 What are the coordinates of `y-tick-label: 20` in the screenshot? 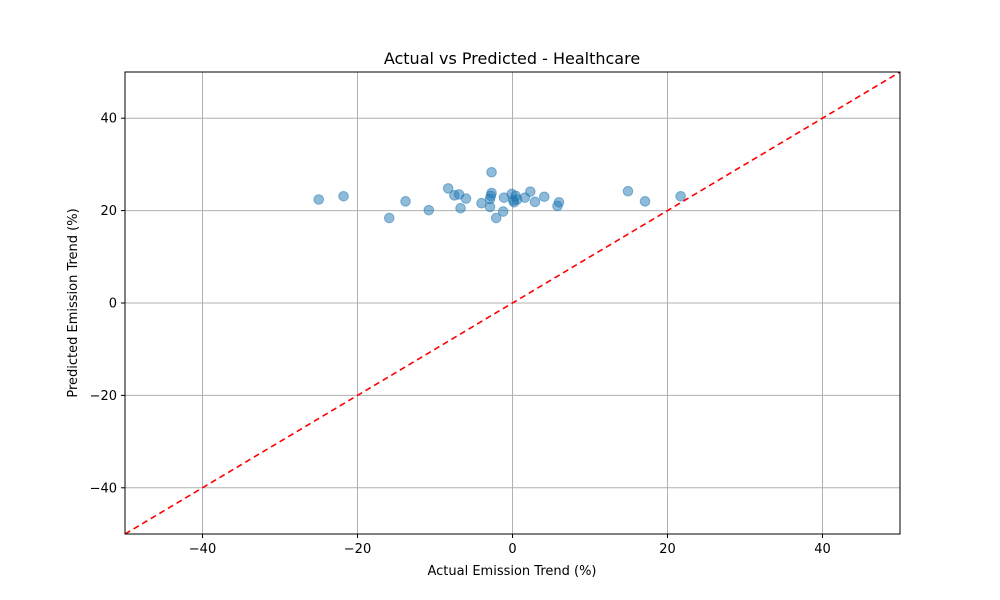 It's located at (108, 211).